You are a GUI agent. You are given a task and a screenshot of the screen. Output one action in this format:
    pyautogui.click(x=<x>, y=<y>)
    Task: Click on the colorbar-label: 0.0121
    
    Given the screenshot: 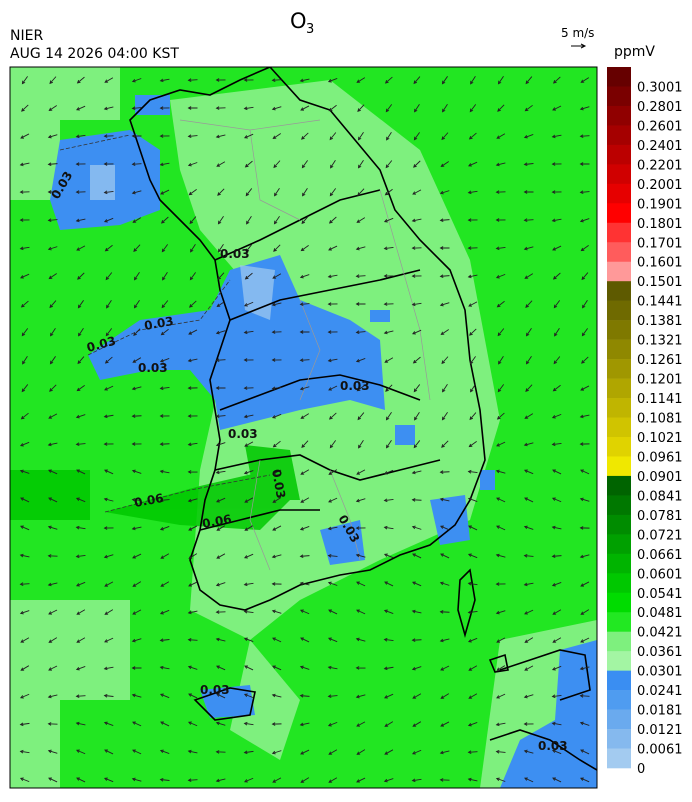 What is the action you would take?
    pyautogui.click(x=660, y=730)
    